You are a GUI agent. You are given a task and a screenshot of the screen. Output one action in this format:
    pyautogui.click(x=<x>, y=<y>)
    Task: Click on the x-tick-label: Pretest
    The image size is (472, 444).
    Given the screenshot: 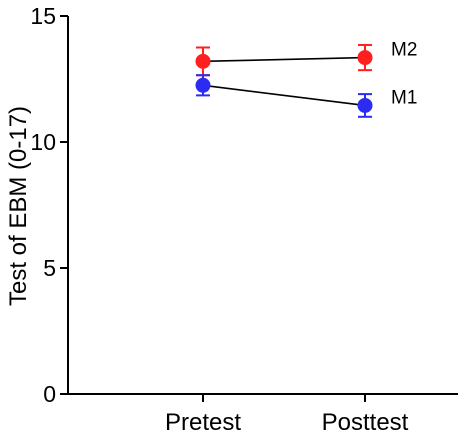 What is the action you would take?
    pyautogui.click(x=203, y=422)
    